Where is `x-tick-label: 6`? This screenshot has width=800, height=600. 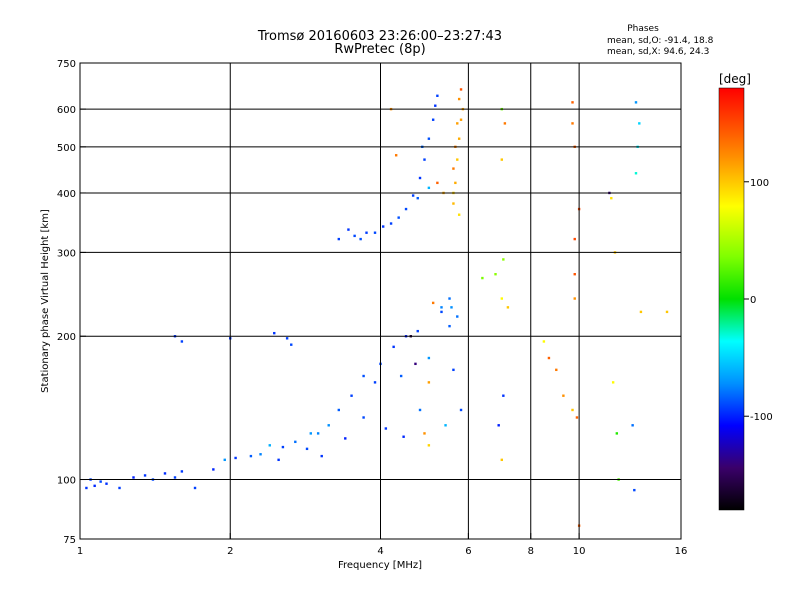 x-tick-label: 6 is located at coordinates (468, 551).